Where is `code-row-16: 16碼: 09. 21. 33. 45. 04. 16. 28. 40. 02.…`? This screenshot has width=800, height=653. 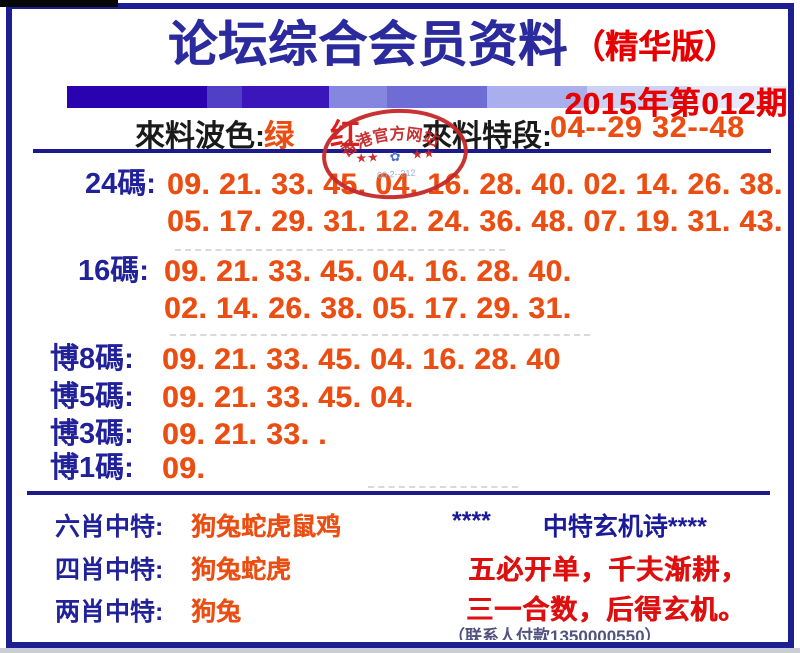
code-row-16: 16碼: 09. 21. 33. 45. 04. 16. 28. 40. 02.… is located at coordinates (324, 290).